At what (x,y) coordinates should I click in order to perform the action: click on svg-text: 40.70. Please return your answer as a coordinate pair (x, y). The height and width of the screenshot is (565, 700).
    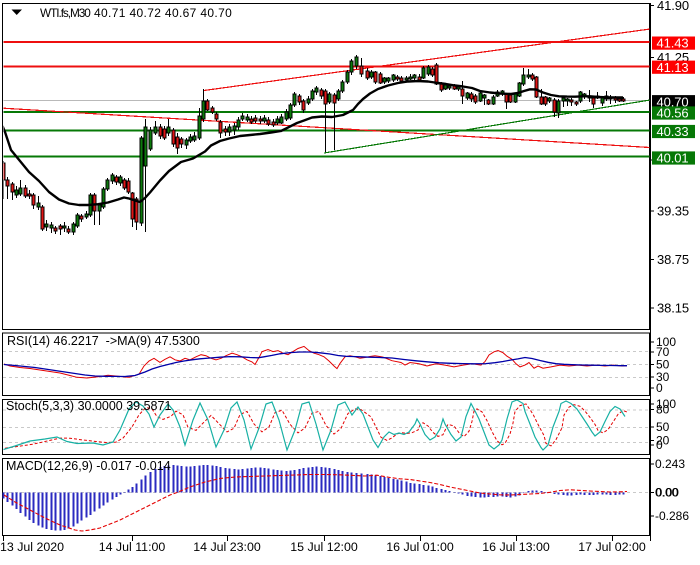
    Looking at the image, I should click on (673, 101).